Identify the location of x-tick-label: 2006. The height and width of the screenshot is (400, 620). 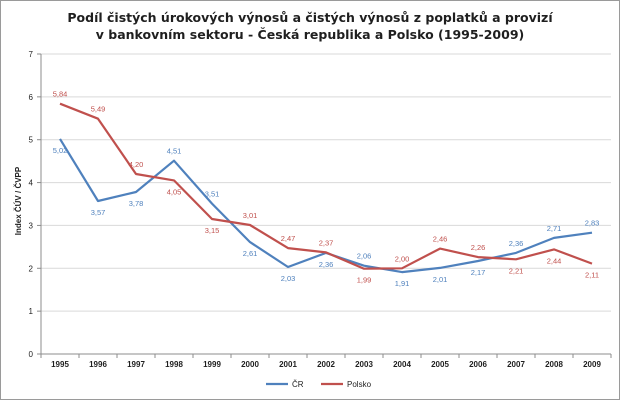
(478, 364).